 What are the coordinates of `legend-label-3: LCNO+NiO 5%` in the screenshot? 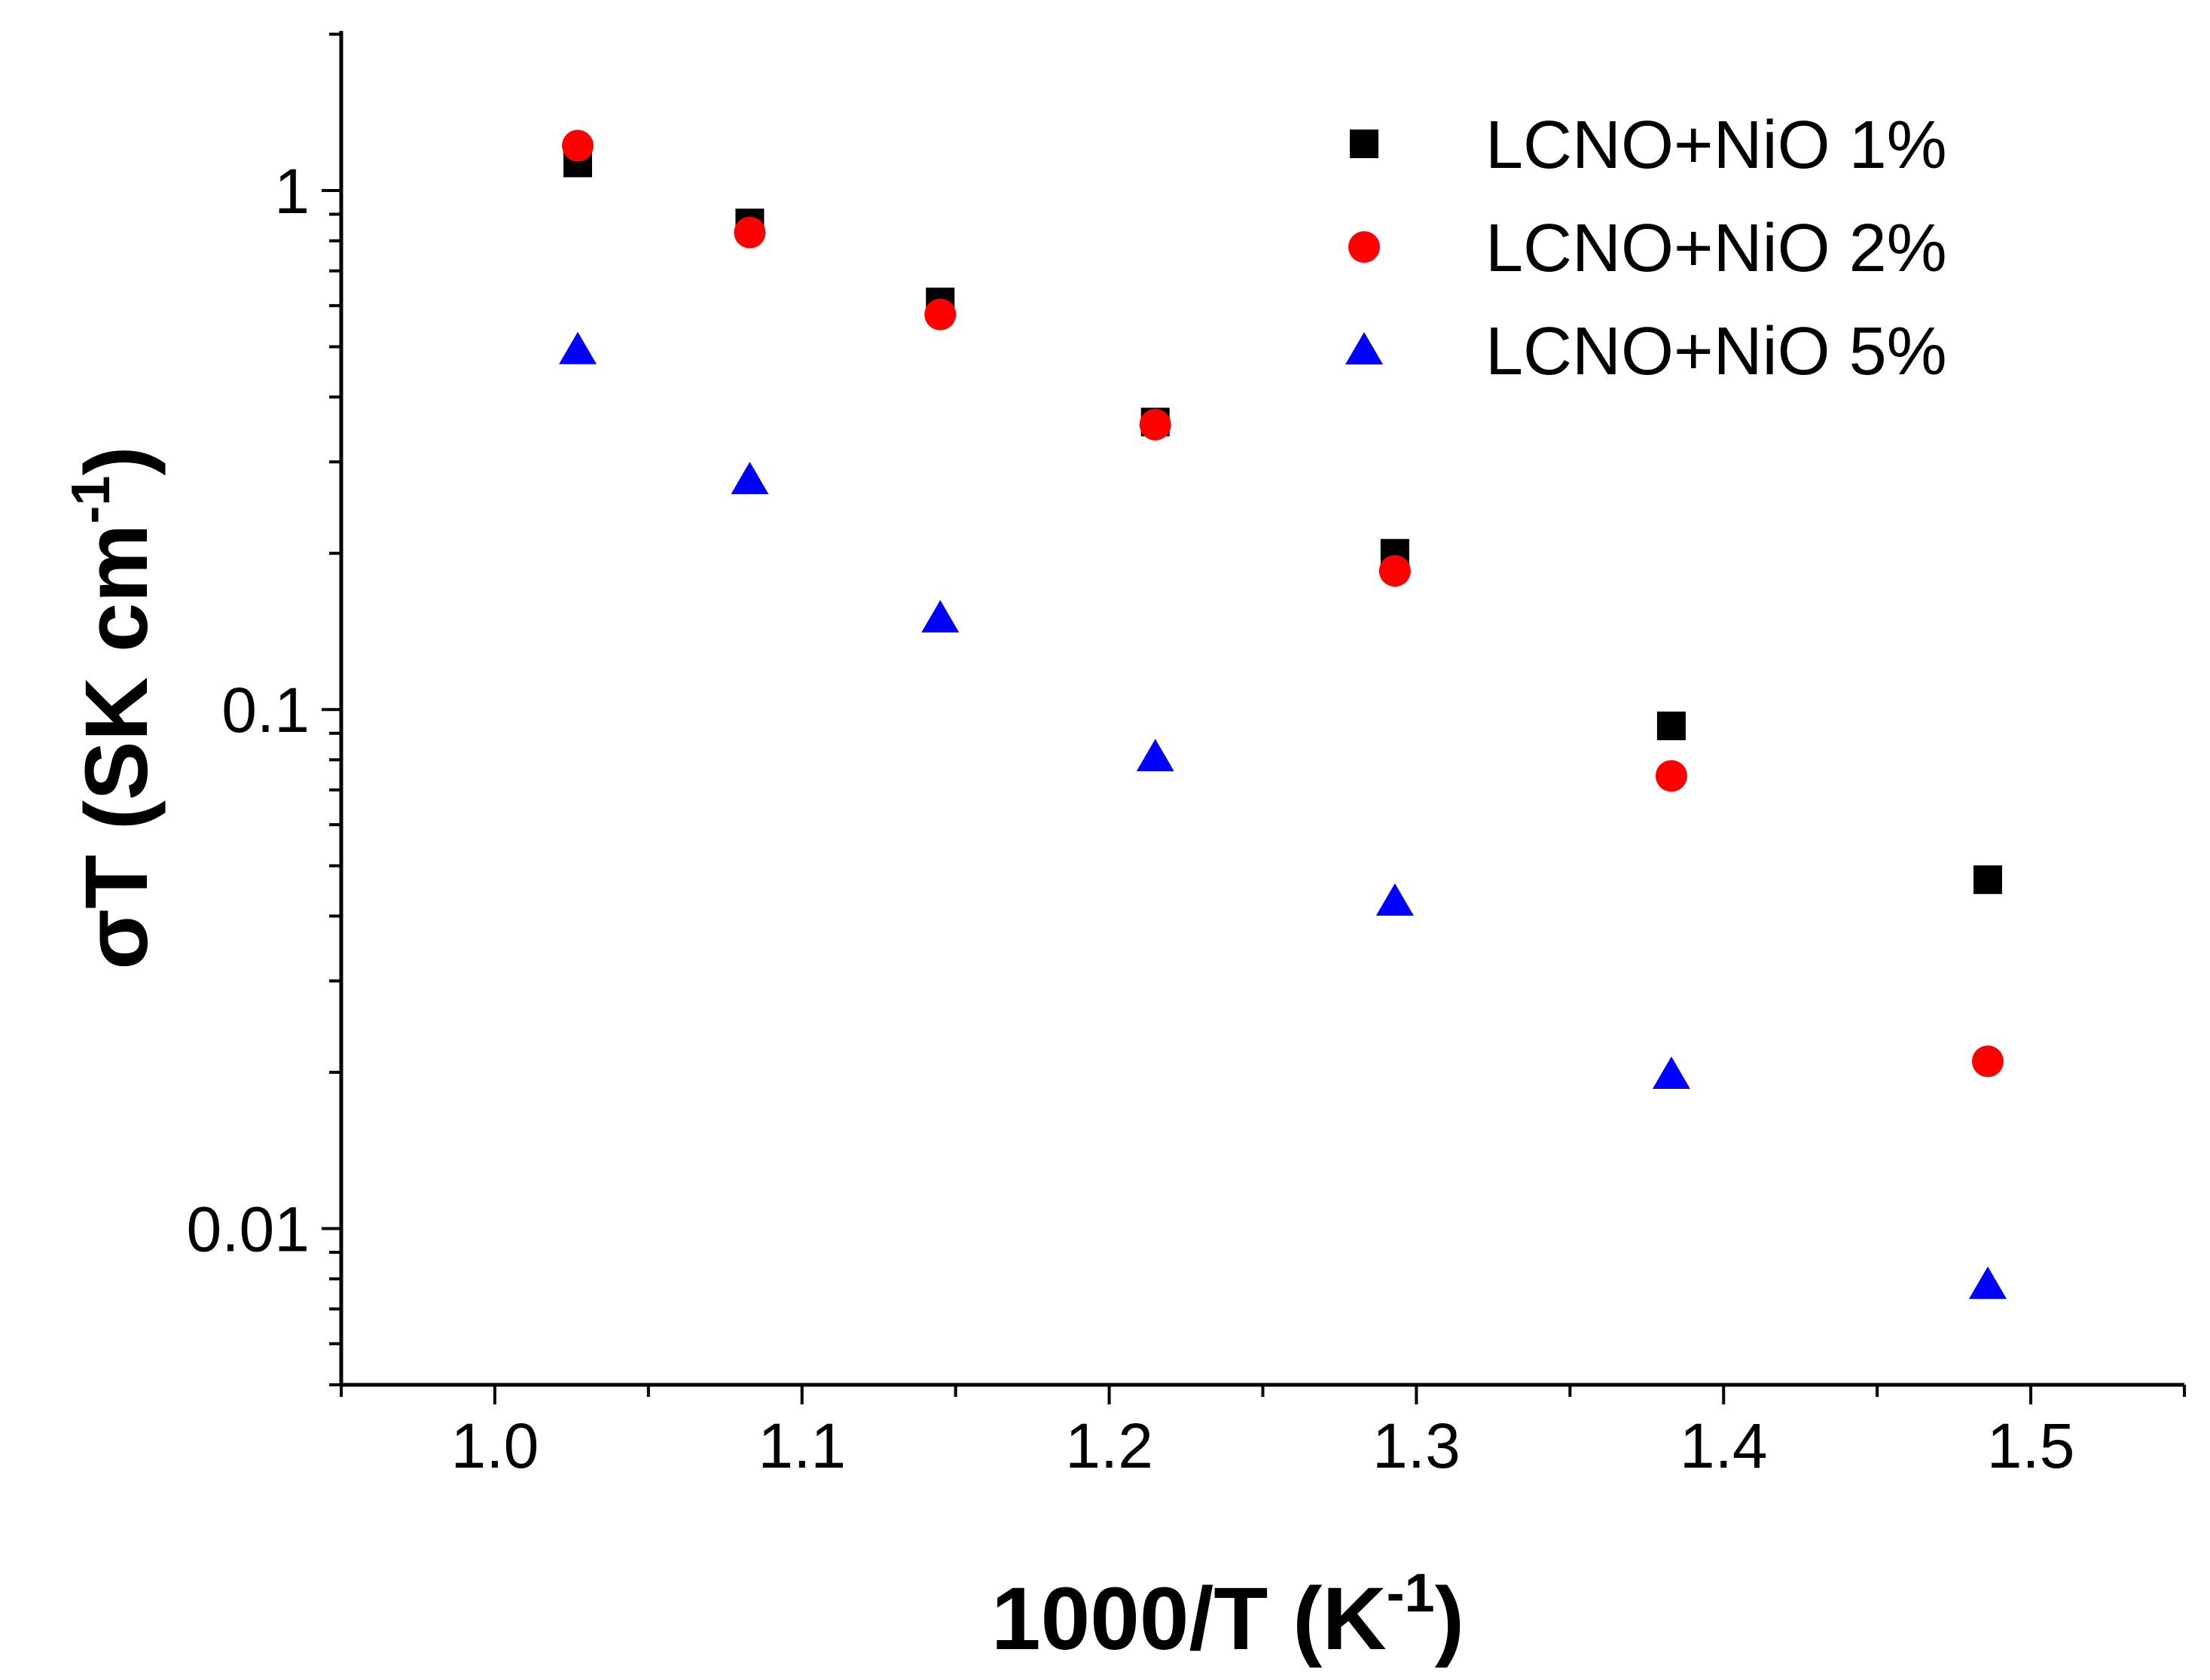 It's located at (1716, 351).